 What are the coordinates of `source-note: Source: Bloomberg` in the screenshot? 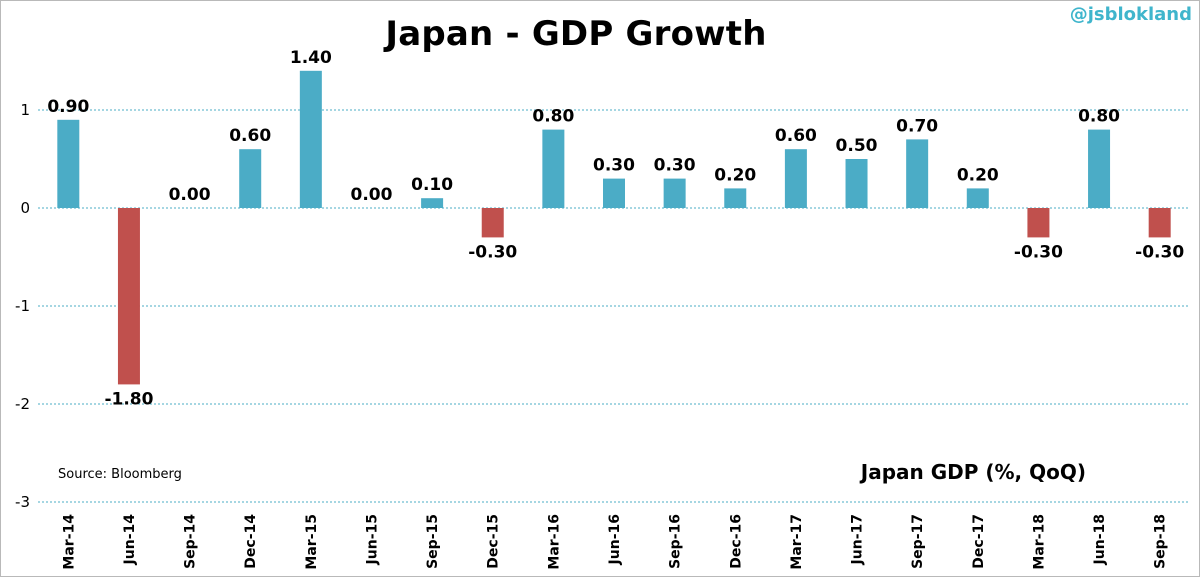 It's located at (120, 474).